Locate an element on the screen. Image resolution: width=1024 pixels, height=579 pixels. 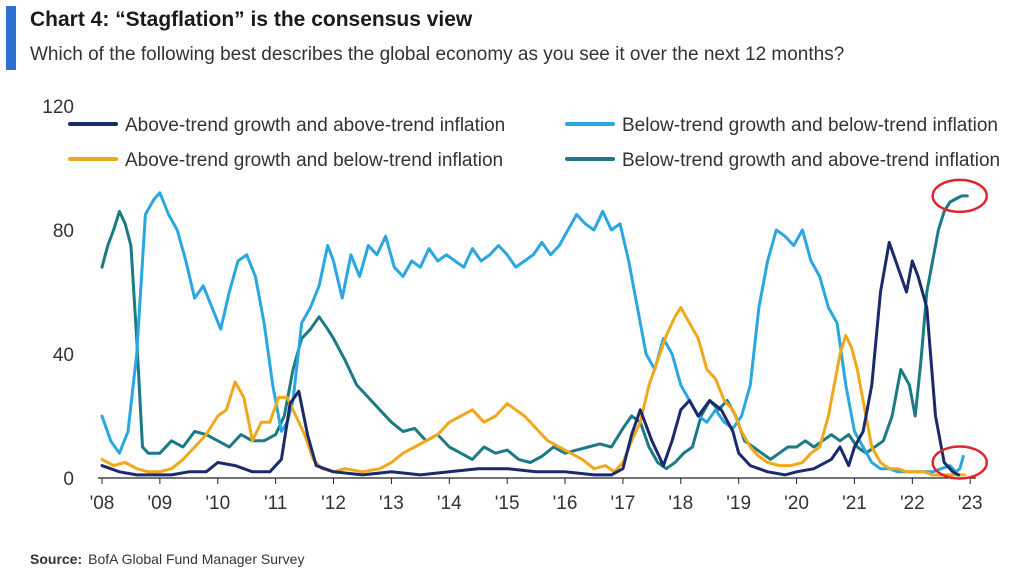
x-tick-label: '16 is located at coordinates (565, 503).